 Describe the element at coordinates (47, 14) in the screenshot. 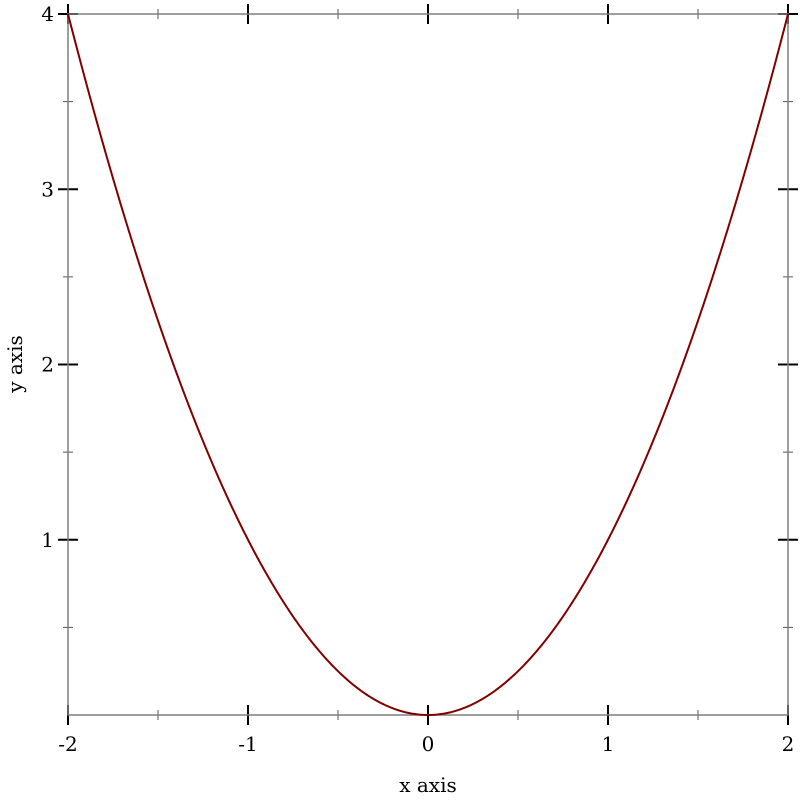

I see `y-tick-label: 4` at that location.